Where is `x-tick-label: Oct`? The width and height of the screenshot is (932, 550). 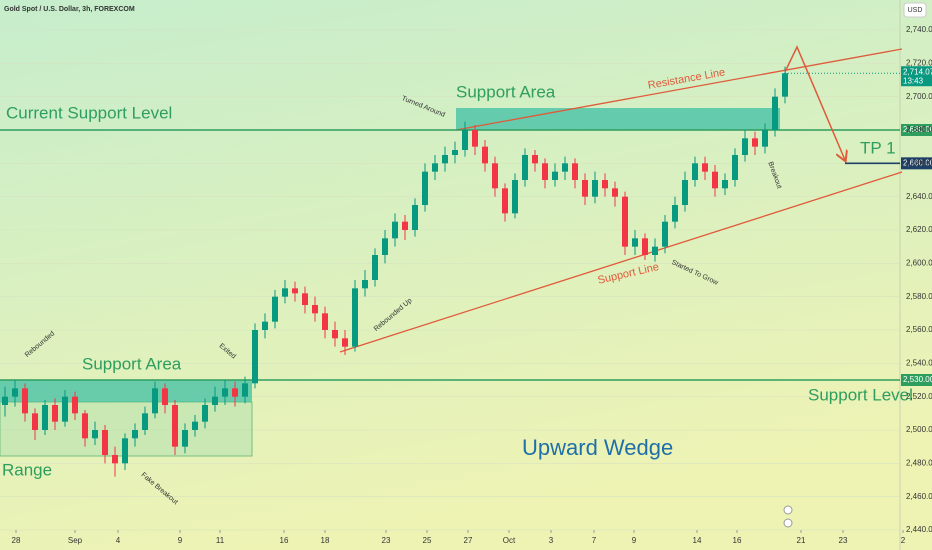 x-tick-label: Oct is located at coordinates (509, 540).